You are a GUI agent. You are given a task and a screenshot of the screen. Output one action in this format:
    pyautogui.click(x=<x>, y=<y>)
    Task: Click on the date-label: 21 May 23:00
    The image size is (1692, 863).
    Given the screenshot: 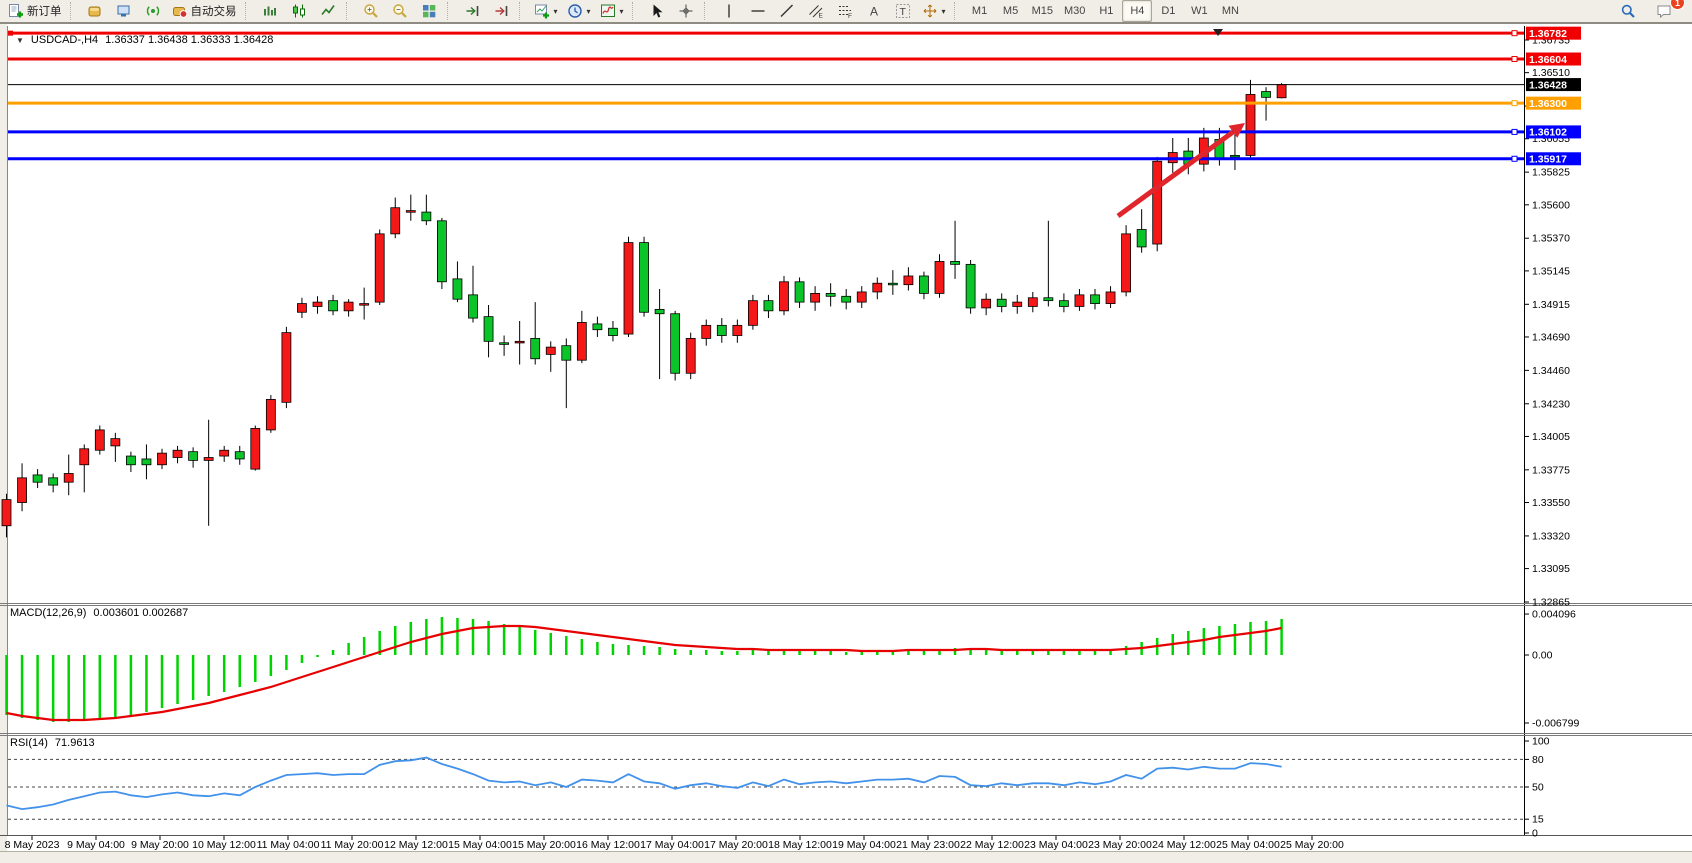 What is the action you would take?
    pyautogui.click(x=928, y=845)
    